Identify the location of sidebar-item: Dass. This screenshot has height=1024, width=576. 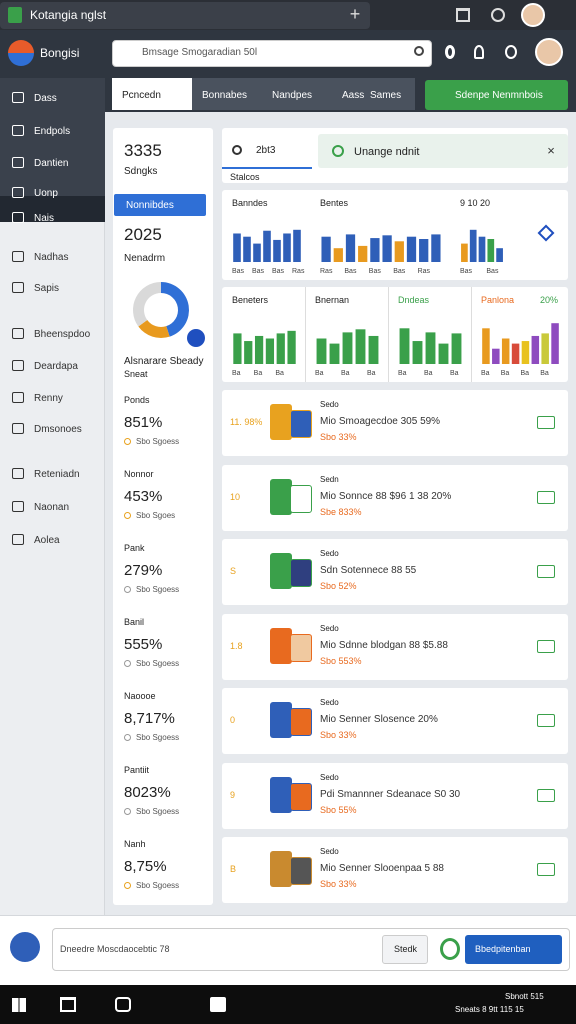
(45, 98).